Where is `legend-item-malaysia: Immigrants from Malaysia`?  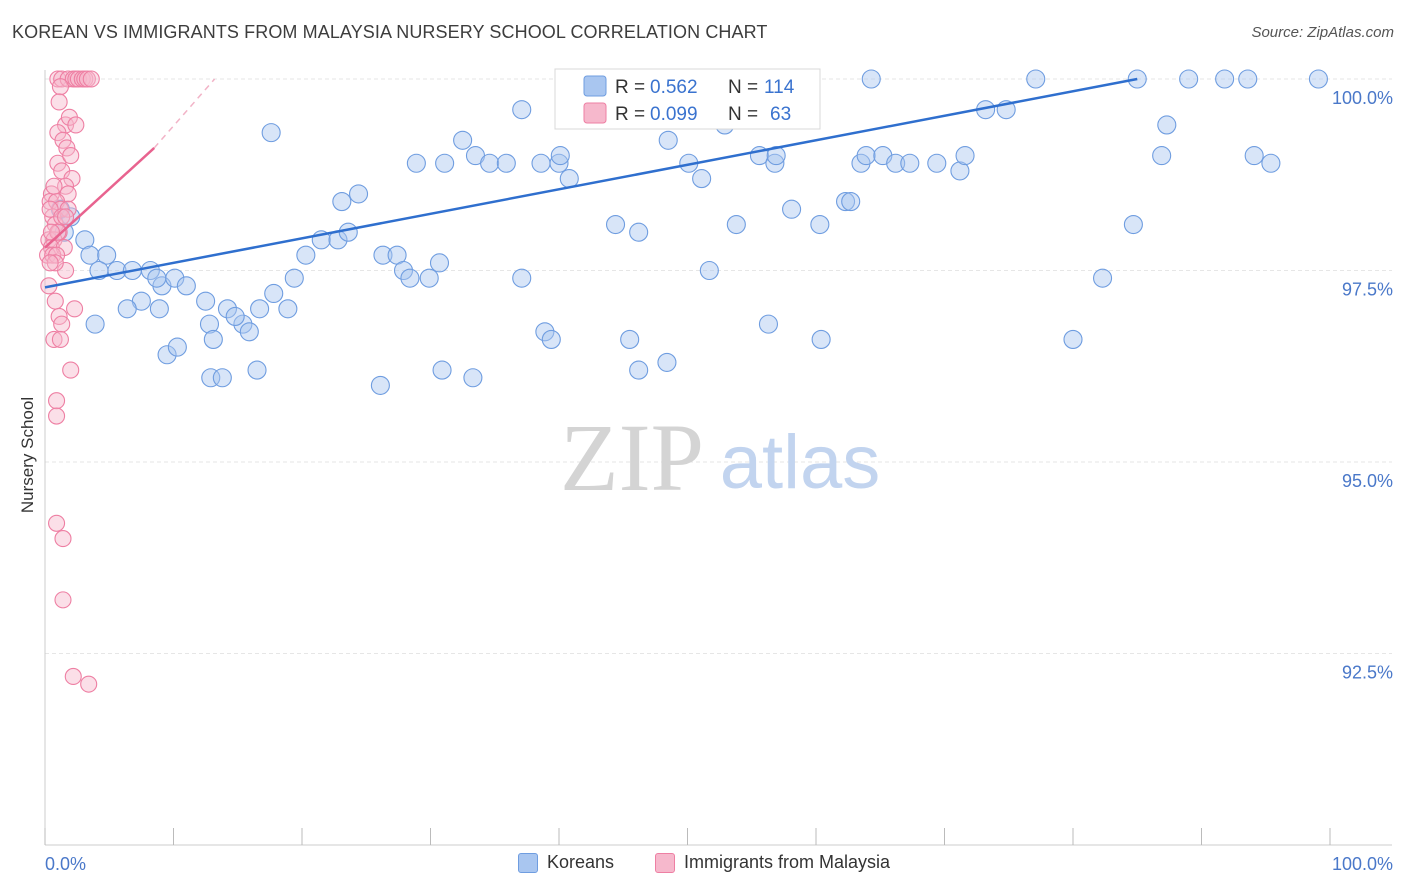 legend-item-malaysia: Immigrants from Malaysia is located at coordinates (772, 862).